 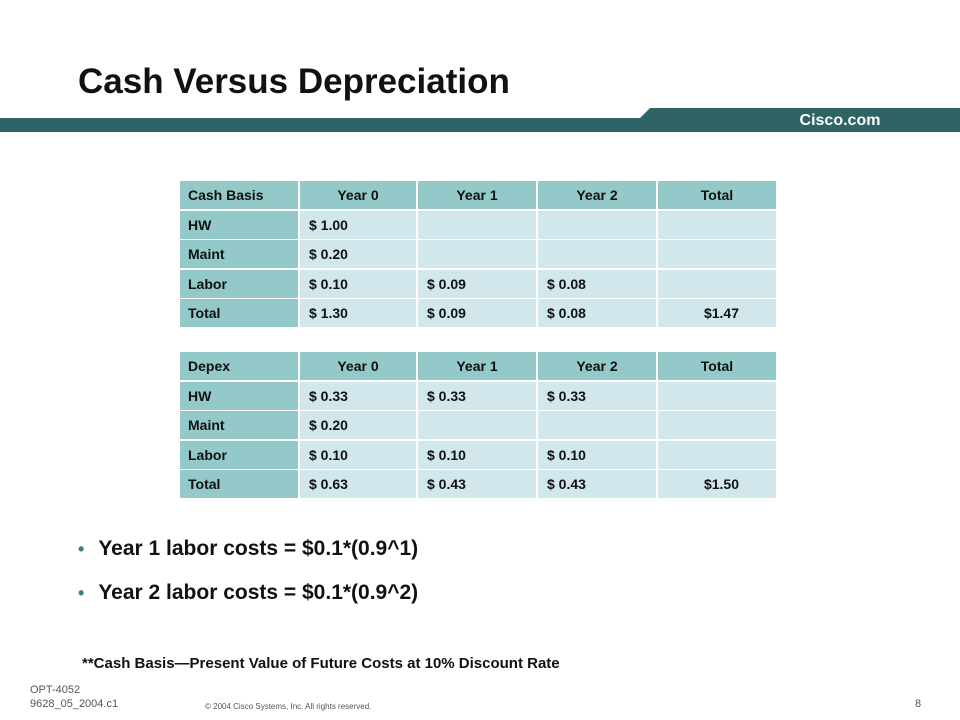 I want to click on footer-id: 9628_05_2004.c1, so click(x=74, y=704).